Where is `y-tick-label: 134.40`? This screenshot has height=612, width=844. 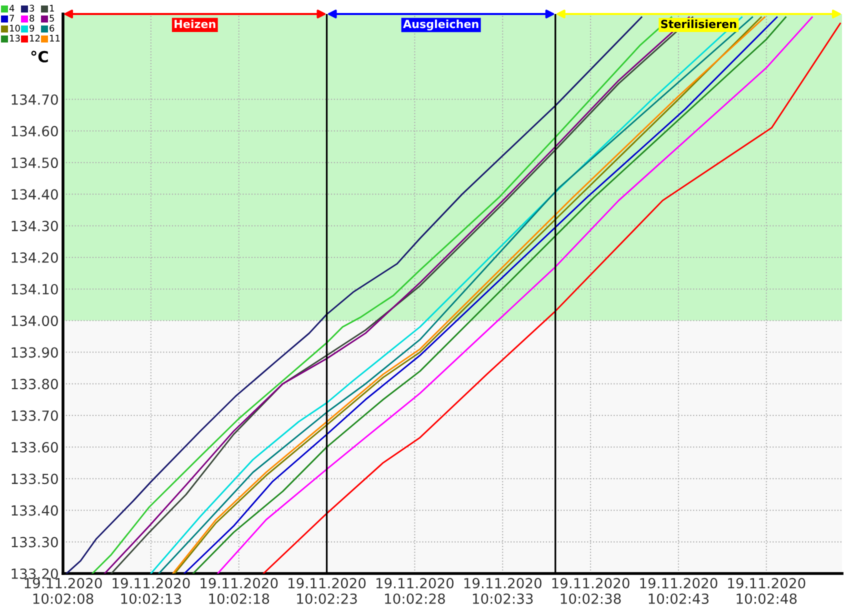 y-tick-label: 134.40 is located at coordinates (35, 194).